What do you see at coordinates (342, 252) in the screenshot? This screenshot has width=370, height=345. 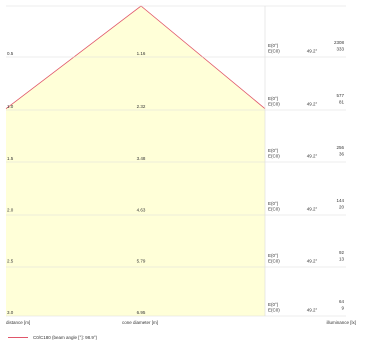 I see `emax-value: 92` at bounding box center [342, 252].